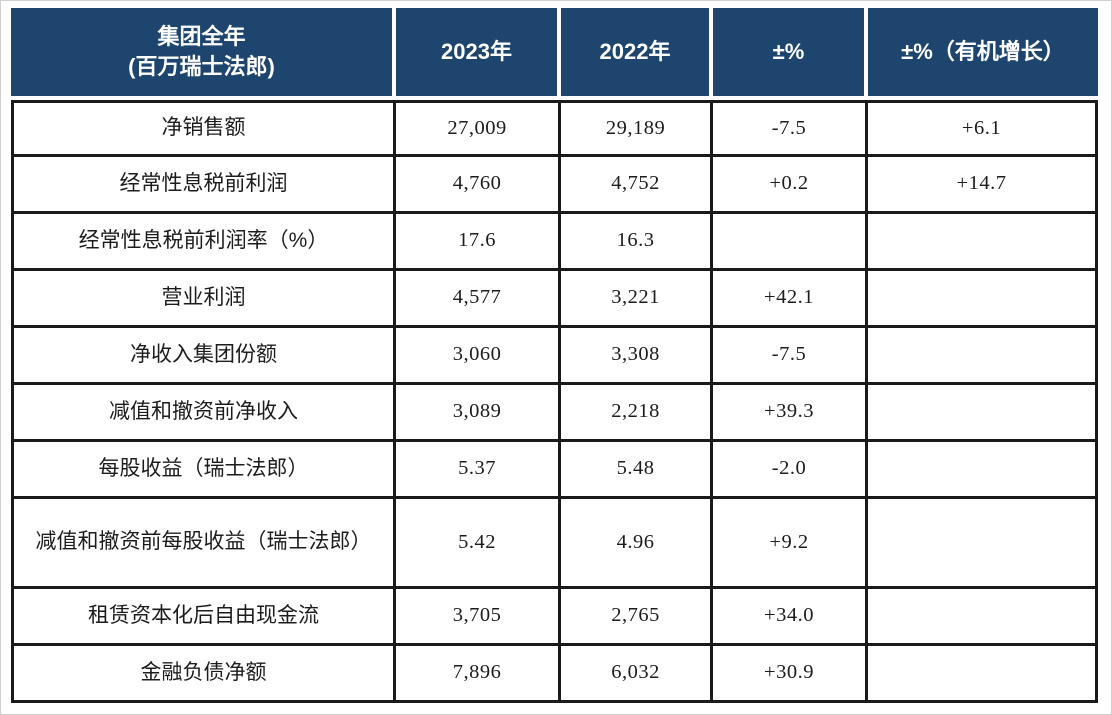  What do you see at coordinates (637, 356) in the screenshot?
I see `value-2022: 3,308` at bounding box center [637, 356].